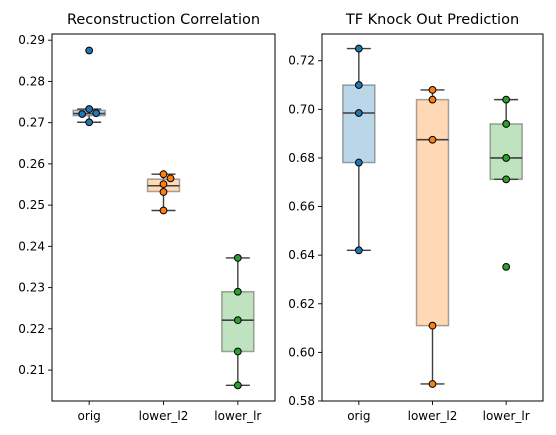  Describe the element at coordinates (31, 370) in the screenshot. I see `y-tick-label: 0.21` at that location.